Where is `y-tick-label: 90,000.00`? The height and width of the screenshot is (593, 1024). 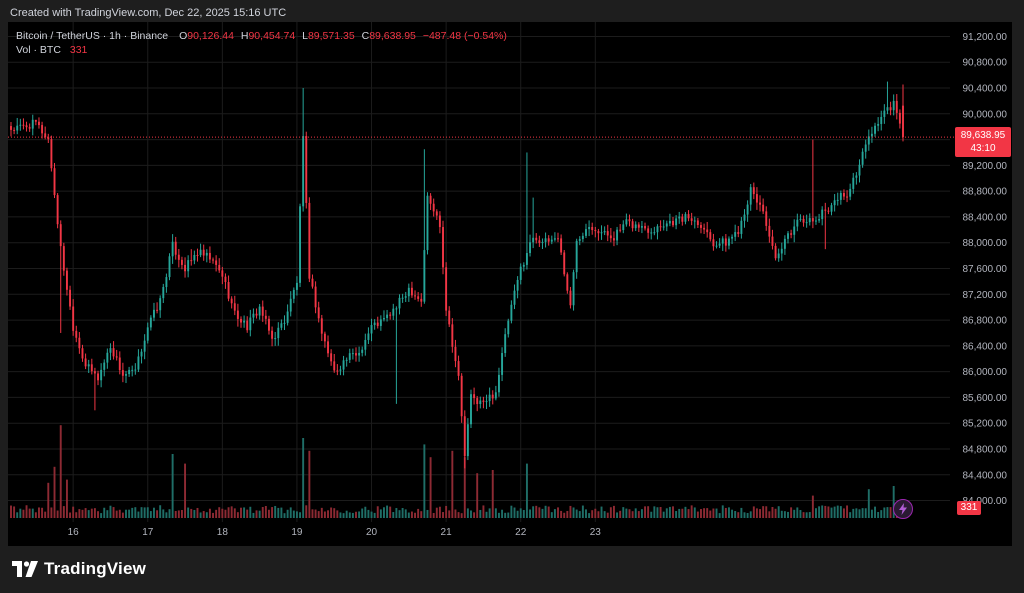
y-tick-label: 90,000.00 is located at coordinates (985, 114).